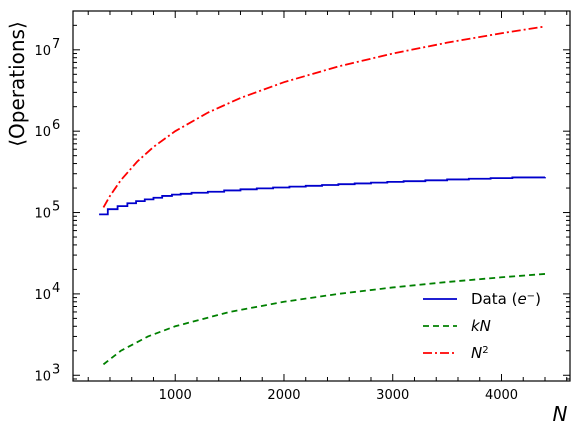  I want to click on y-tick-exponent: 4, so click(56, 288).